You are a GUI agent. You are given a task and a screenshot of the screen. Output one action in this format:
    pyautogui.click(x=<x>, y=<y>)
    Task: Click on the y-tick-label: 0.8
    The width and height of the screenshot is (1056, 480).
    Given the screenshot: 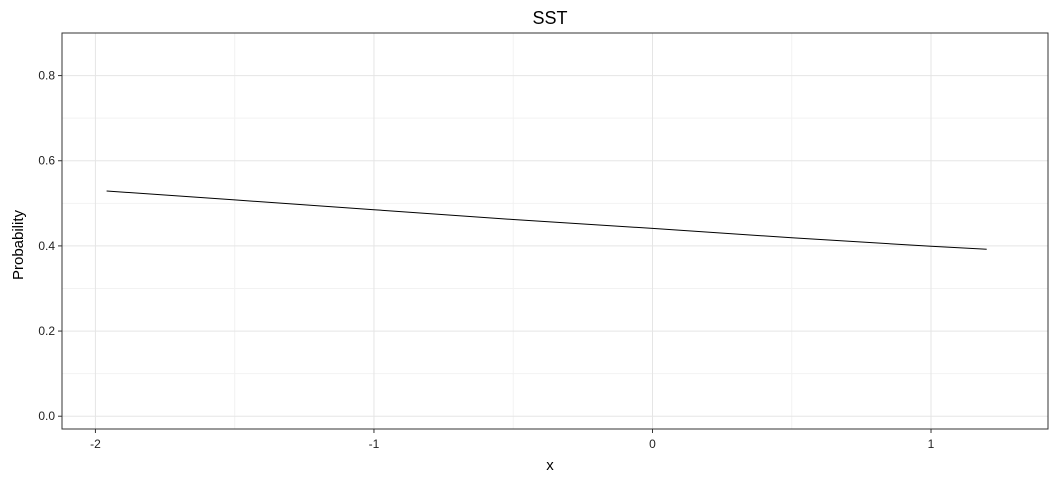 What is the action you would take?
    pyautogui.click(x=46, y=76)
    